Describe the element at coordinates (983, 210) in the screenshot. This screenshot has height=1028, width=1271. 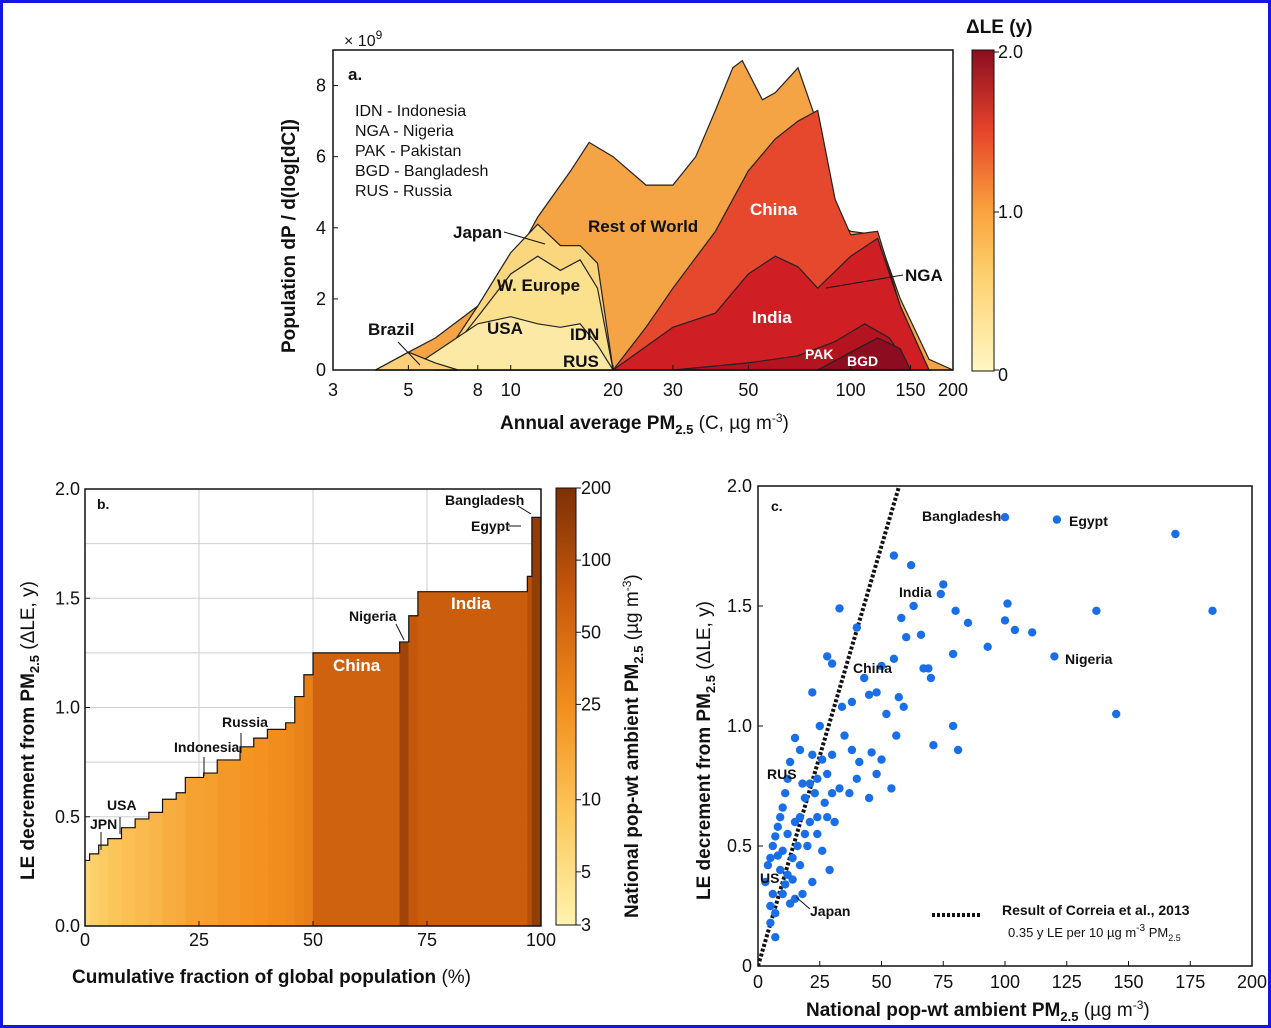
I see `panel-a-colorbar` at that location.